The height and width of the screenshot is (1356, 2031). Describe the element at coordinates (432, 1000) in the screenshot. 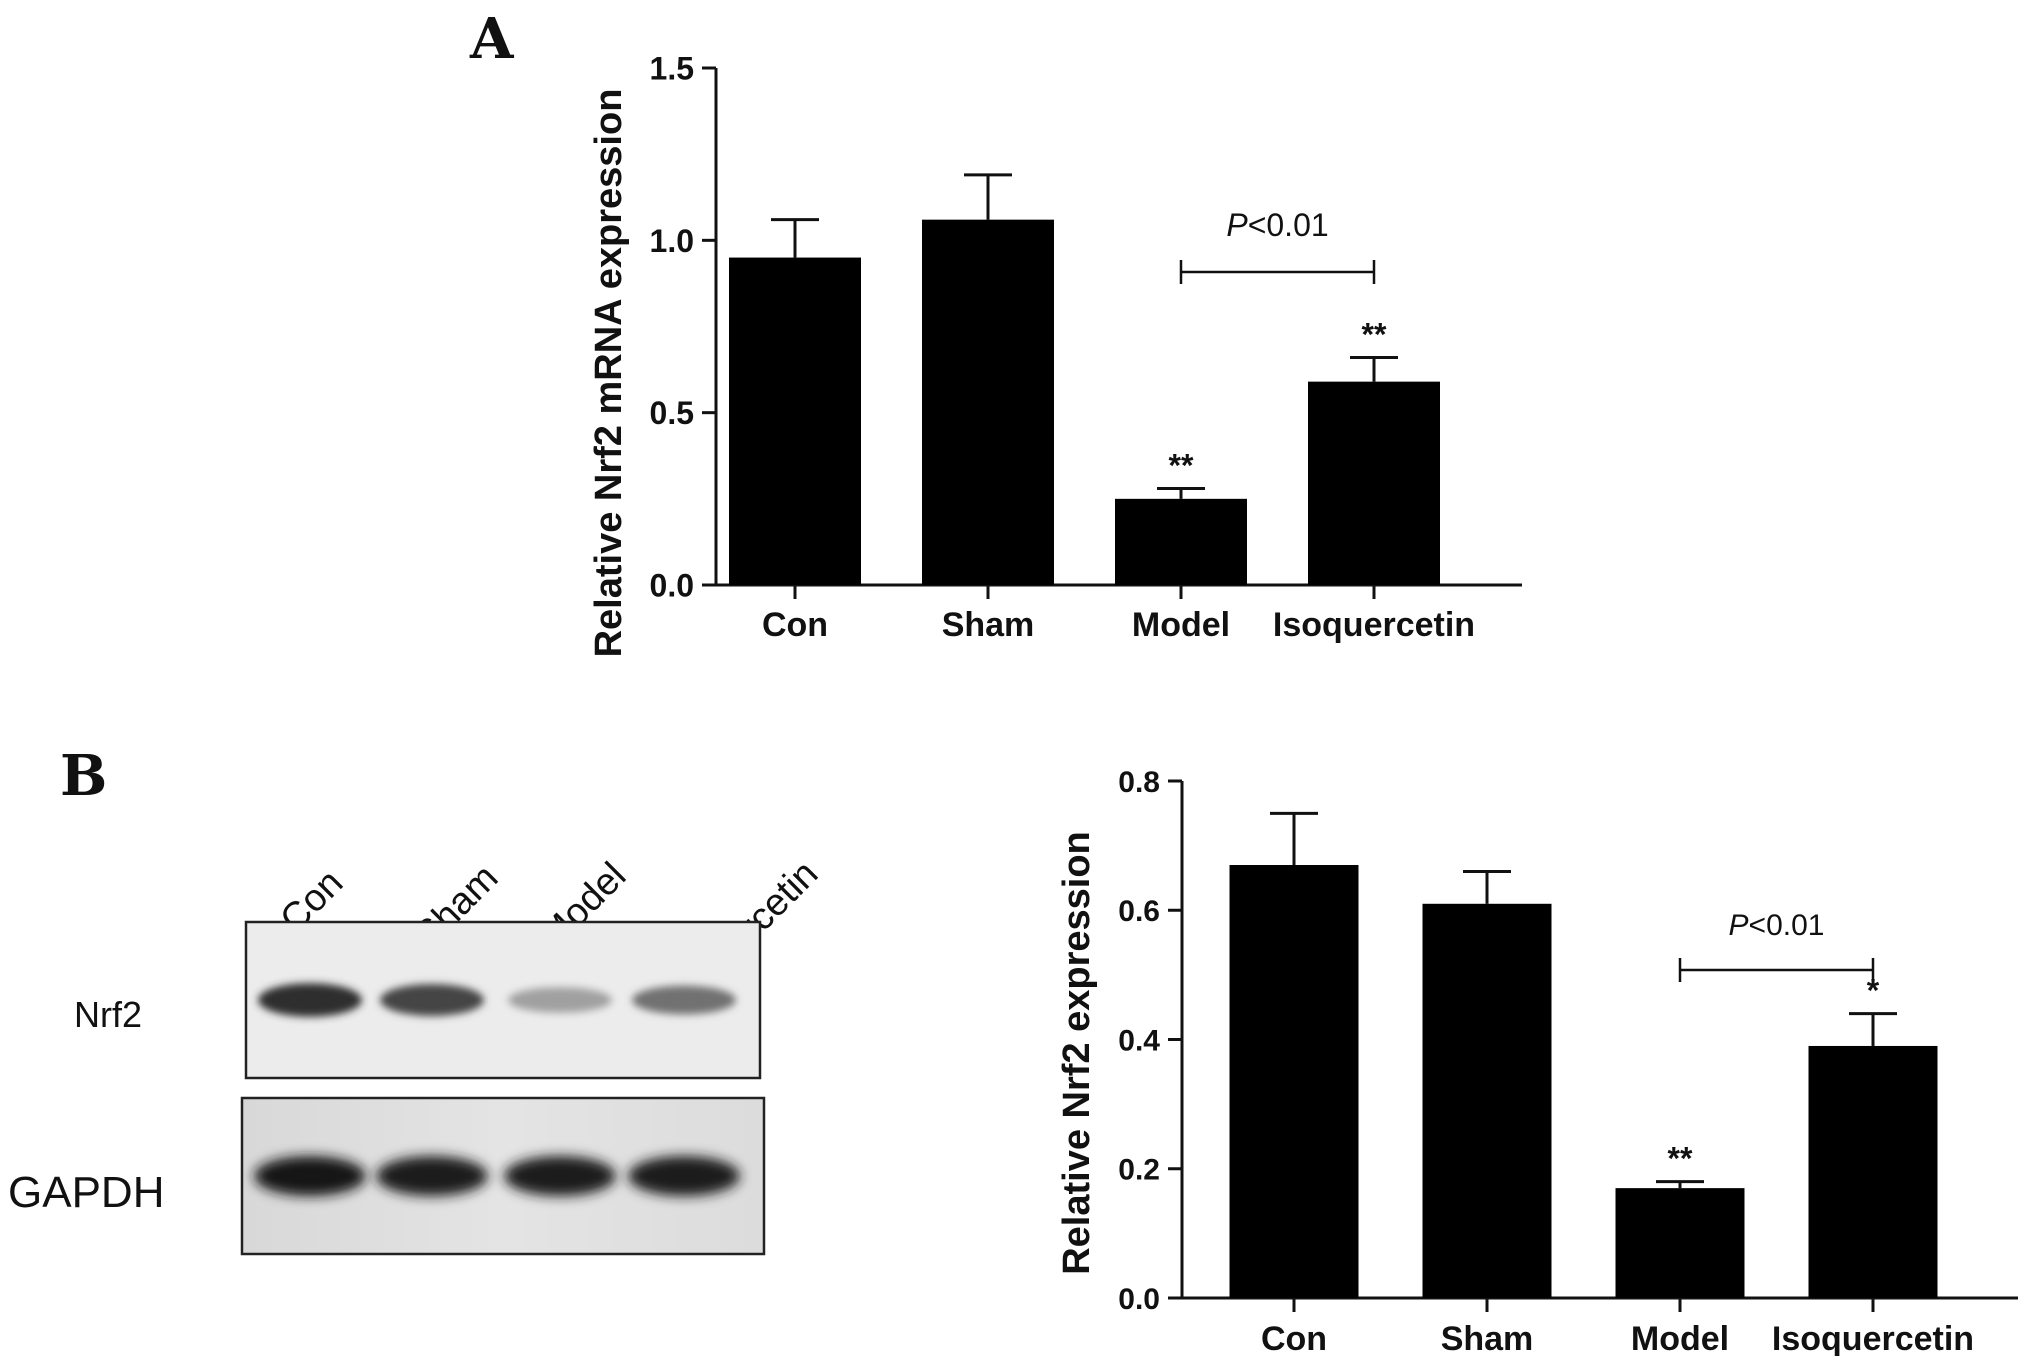

I see `blot-band-nrf2-sham` at that location.